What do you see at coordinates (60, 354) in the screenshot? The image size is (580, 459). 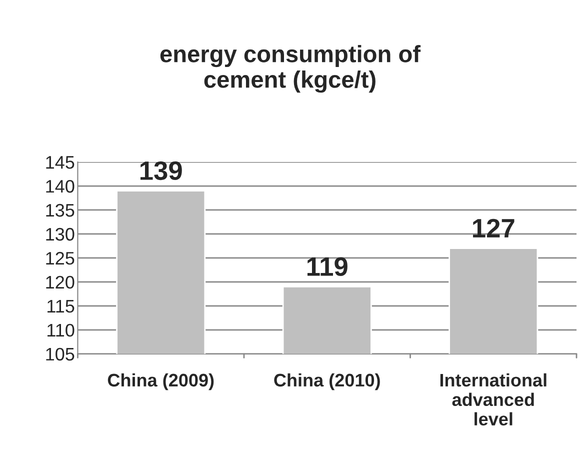 I see `y-tick-label: 105` at bounding box center [60, 354].